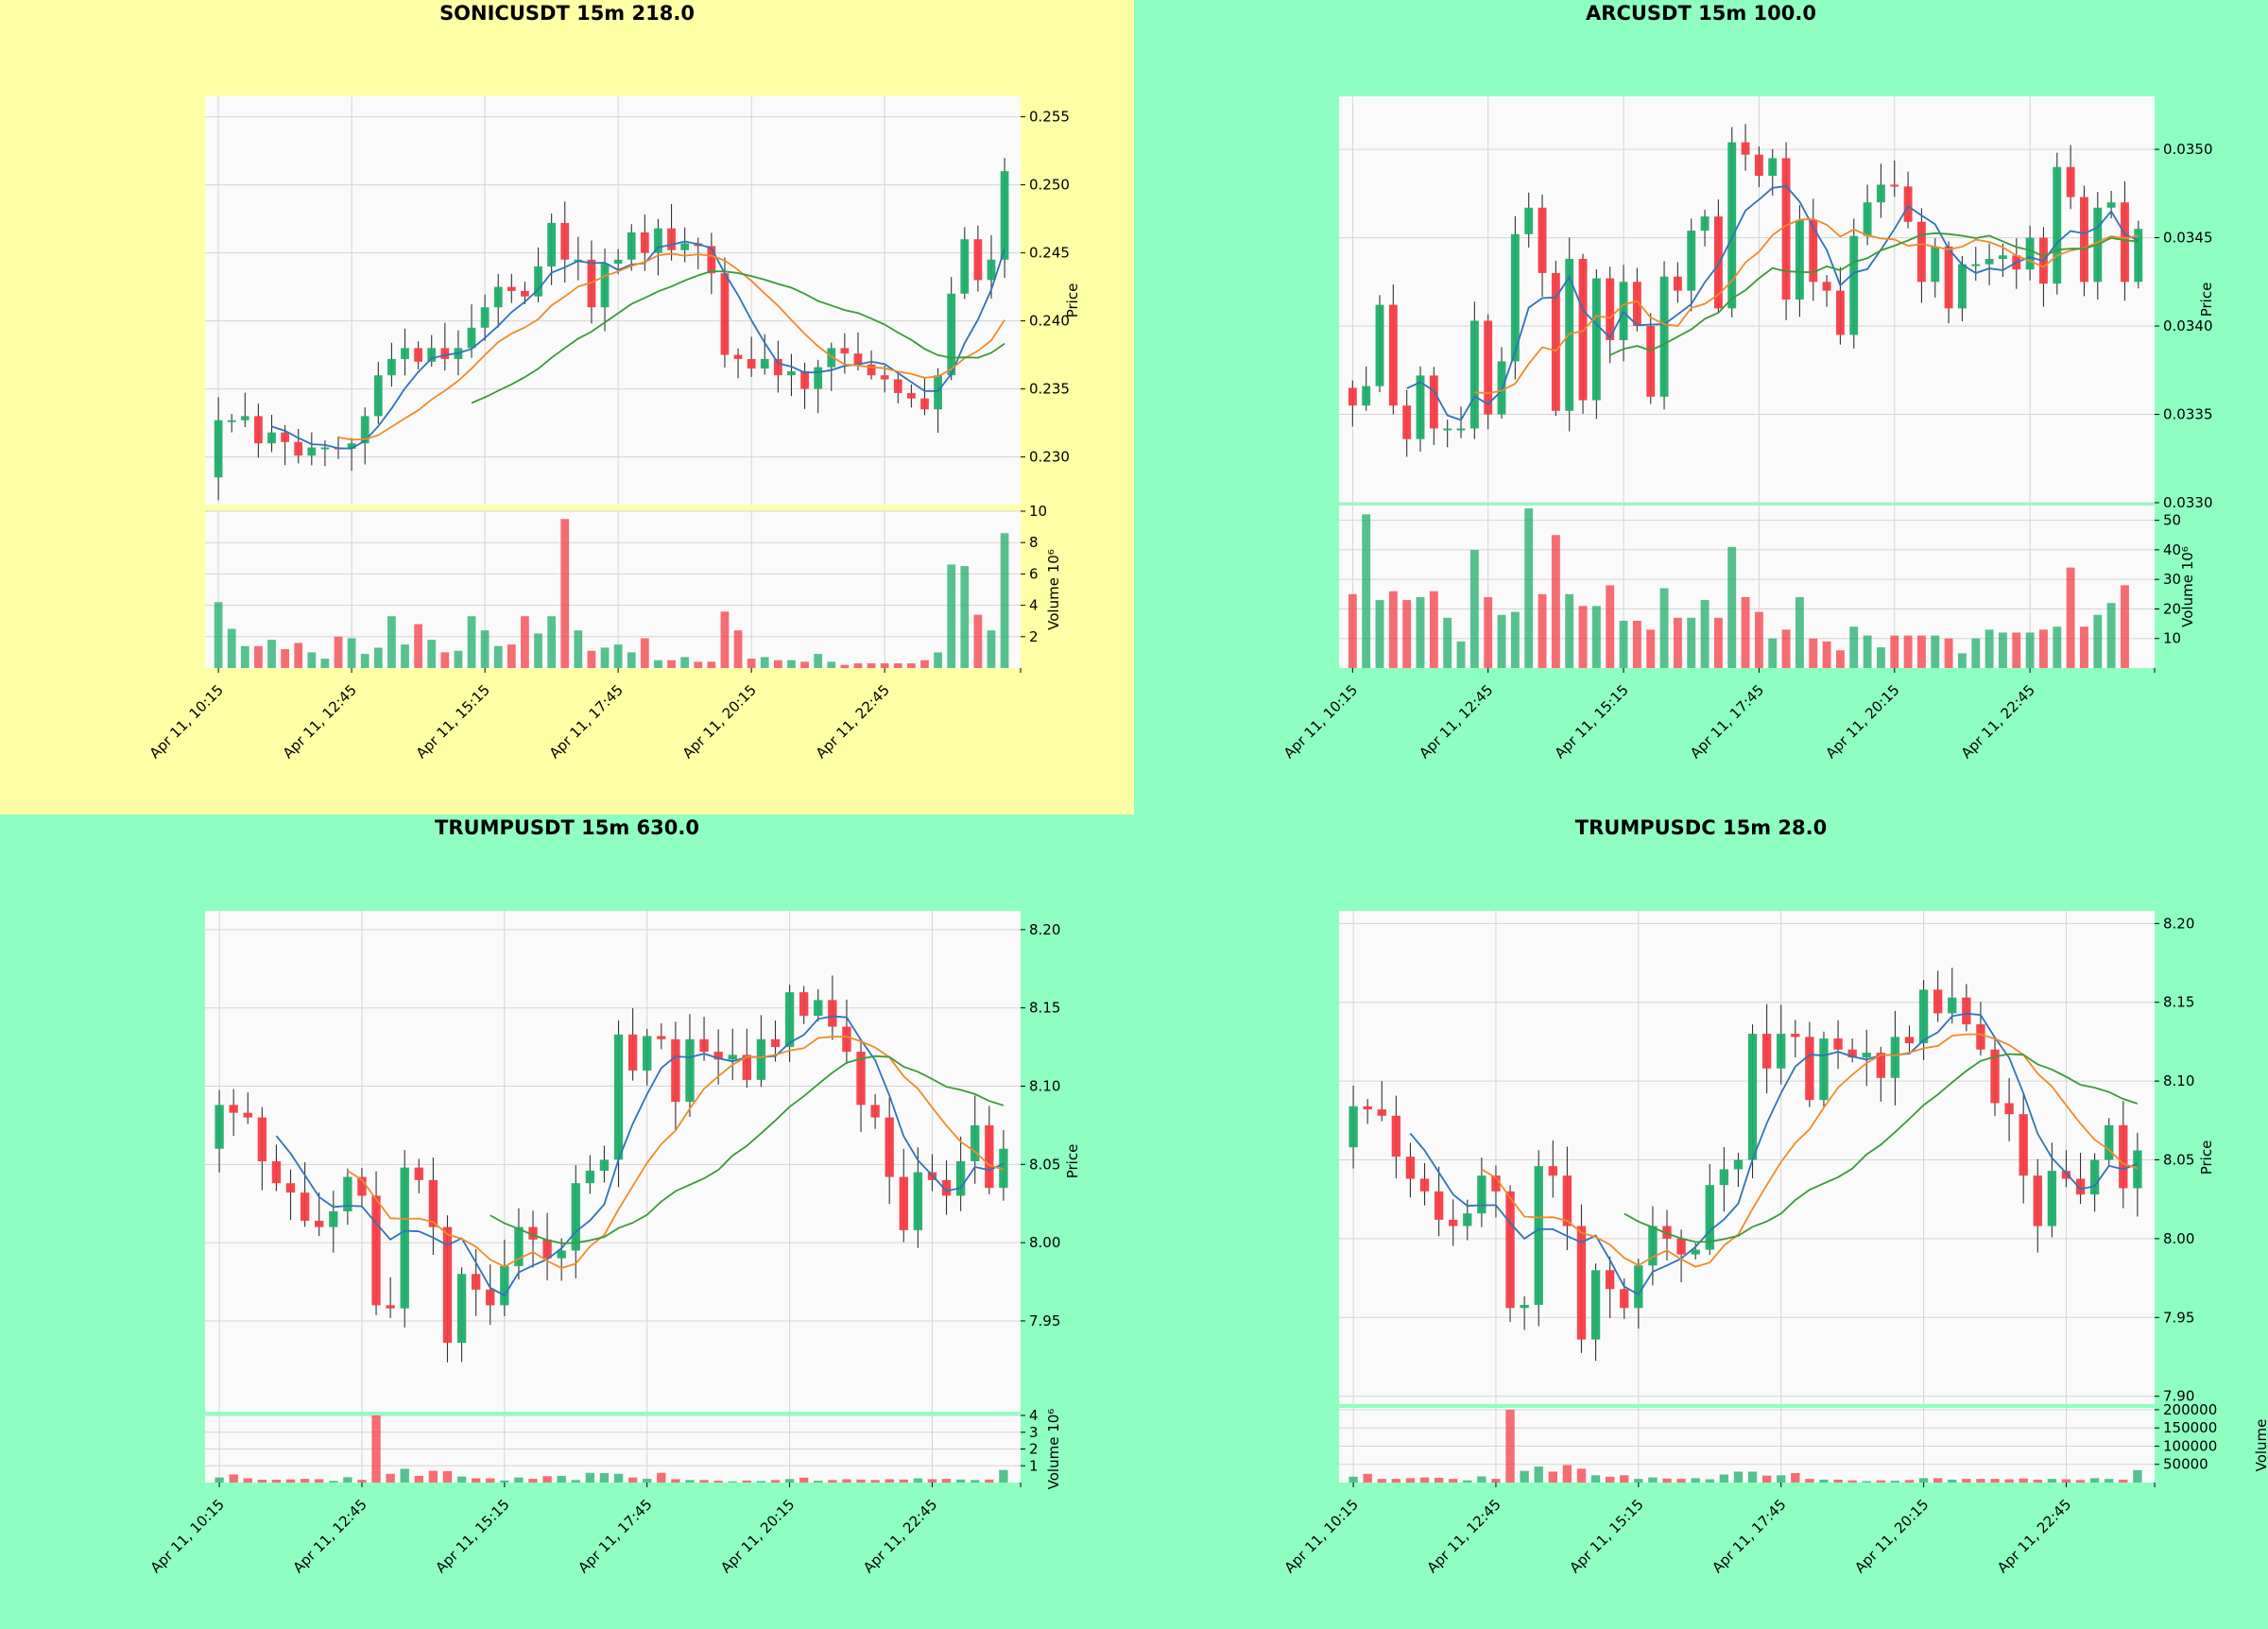 This screenshot has width=2268, height=1629. What do you see at coordinates (2190, 1427) in the screenshot?
I see `volume-tick-label: 150000` at bounding box center [2190, 1427].